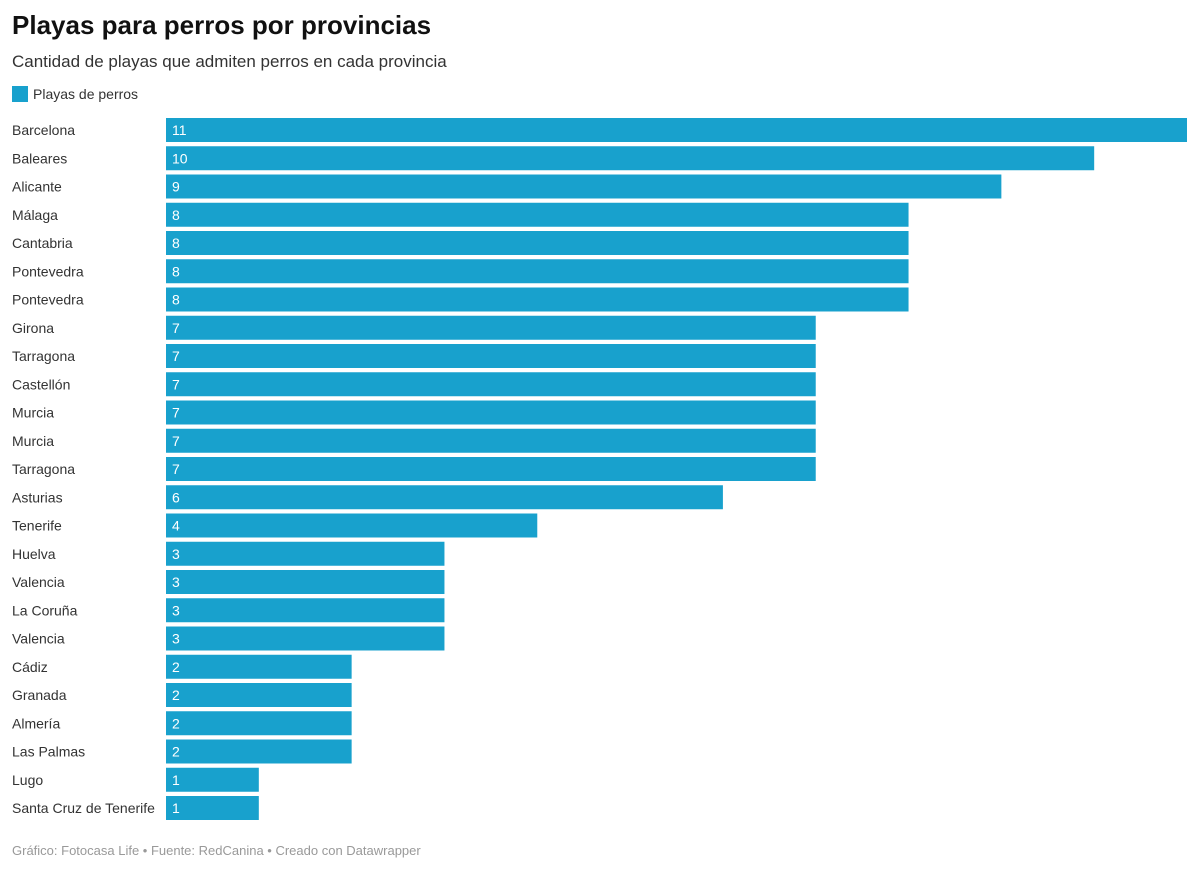 The height and width of the screenshot is (872, 1200). What do you see at coordinates (83, 808) in the screenshot?
I see `category-label: Santa Cruz de Tenerife` at bounding box center [83, 808].